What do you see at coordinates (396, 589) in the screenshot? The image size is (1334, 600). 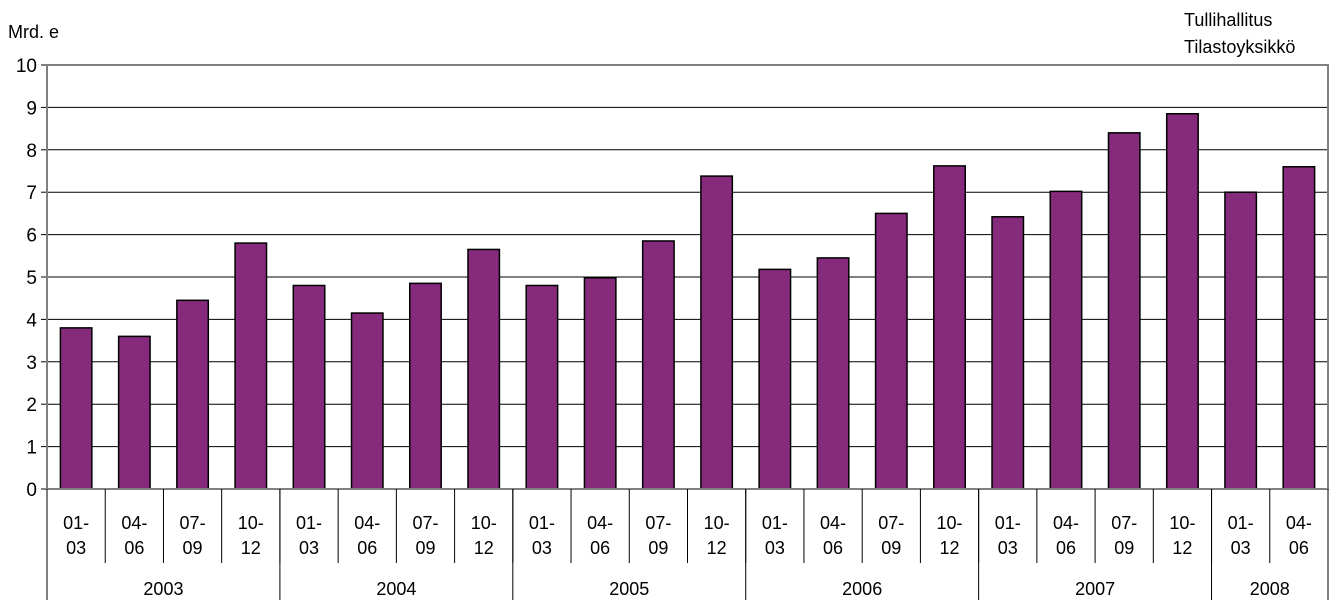 I see `year-label: 2004` at bounding box center [396, 589].